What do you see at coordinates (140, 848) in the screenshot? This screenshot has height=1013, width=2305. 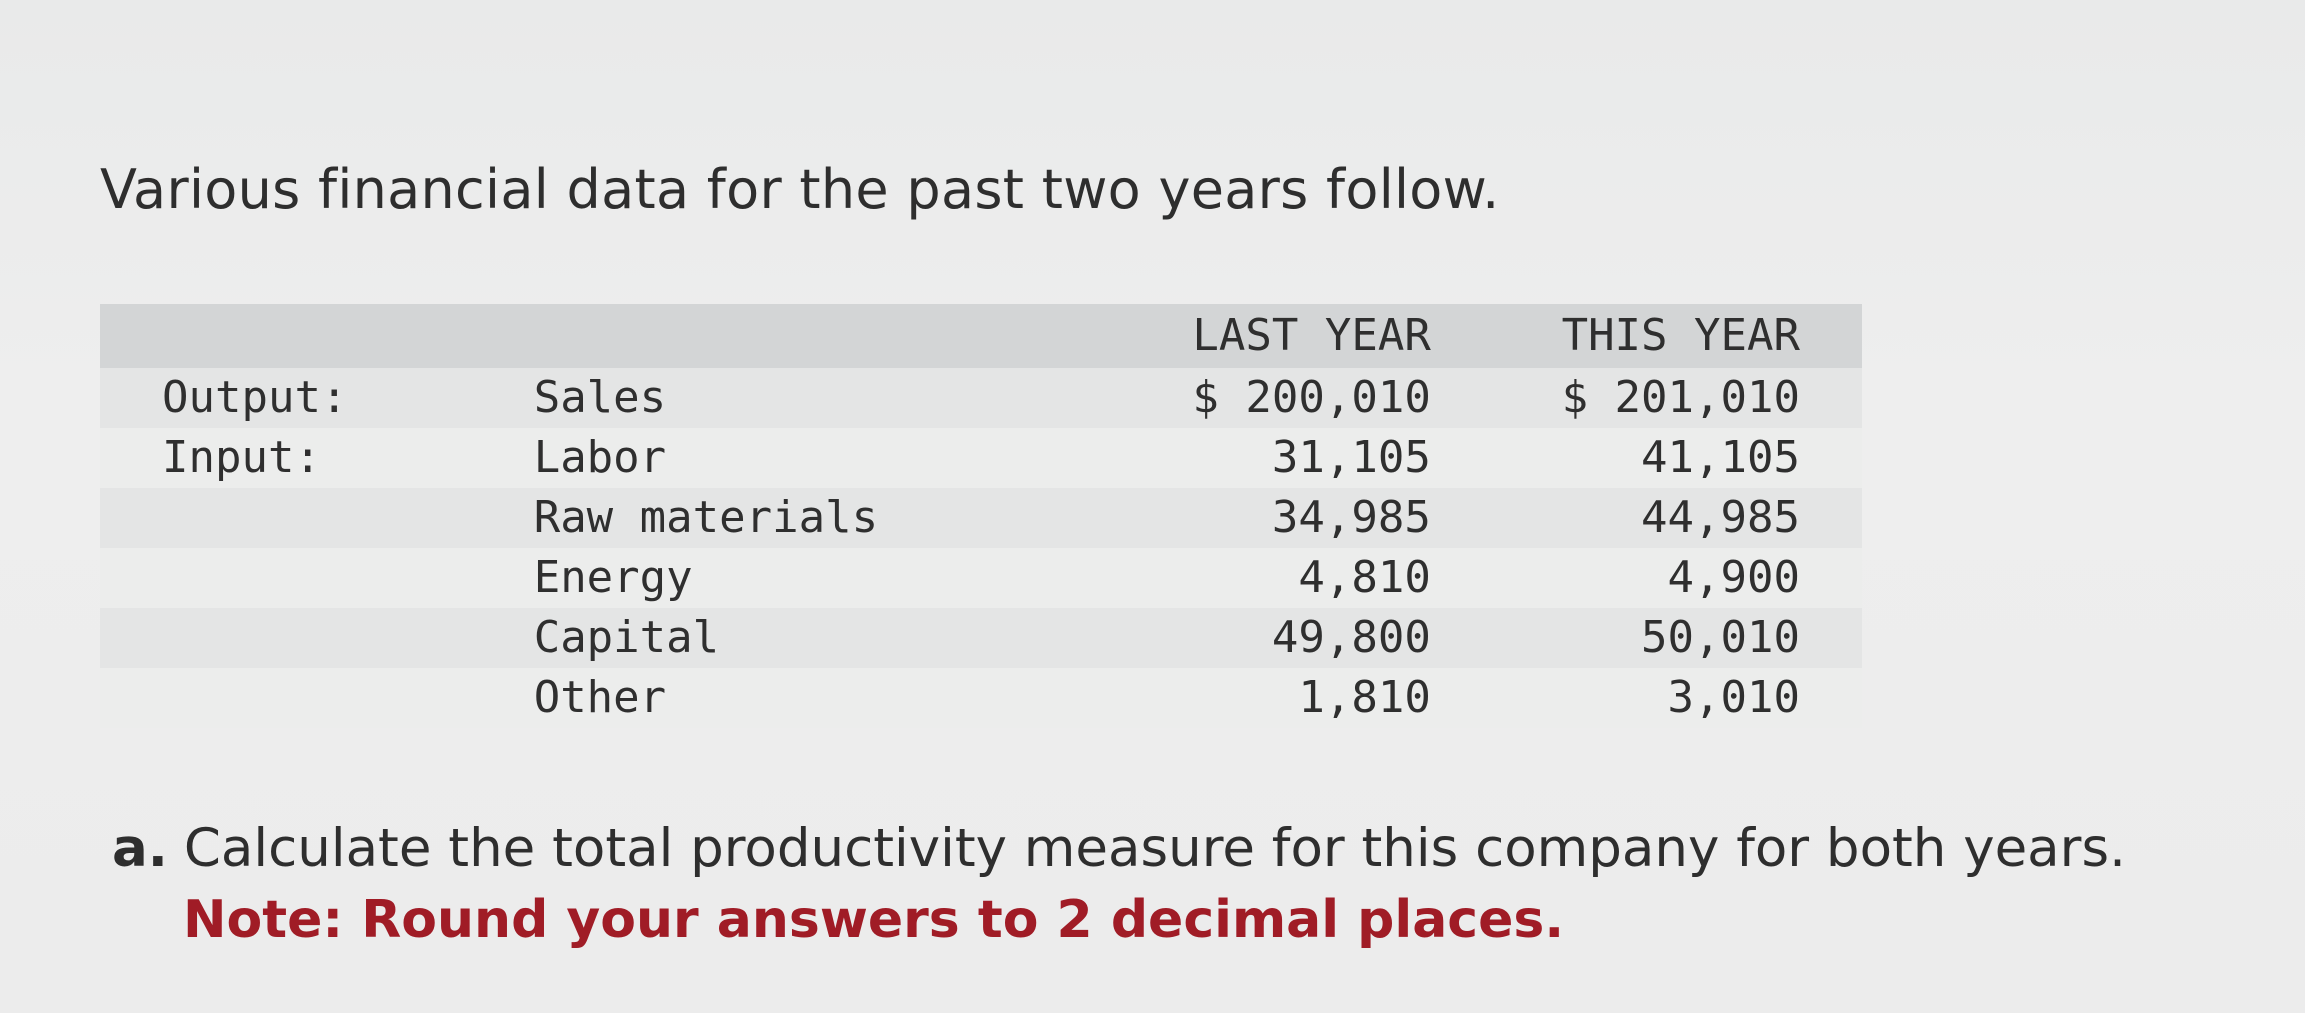 I see `question-label: a.` at bounding box center [140, 848].